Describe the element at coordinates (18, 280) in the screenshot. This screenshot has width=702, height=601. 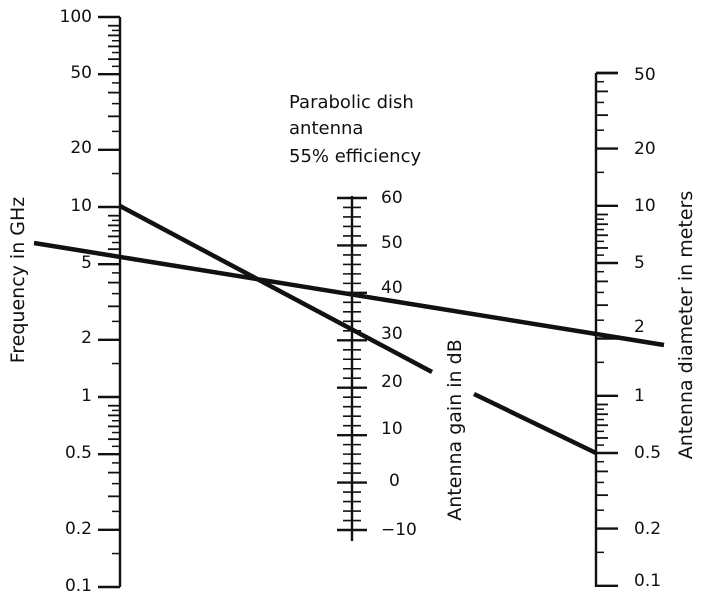
I see `frequency-axis-title: Frequency in GHz` at that location.